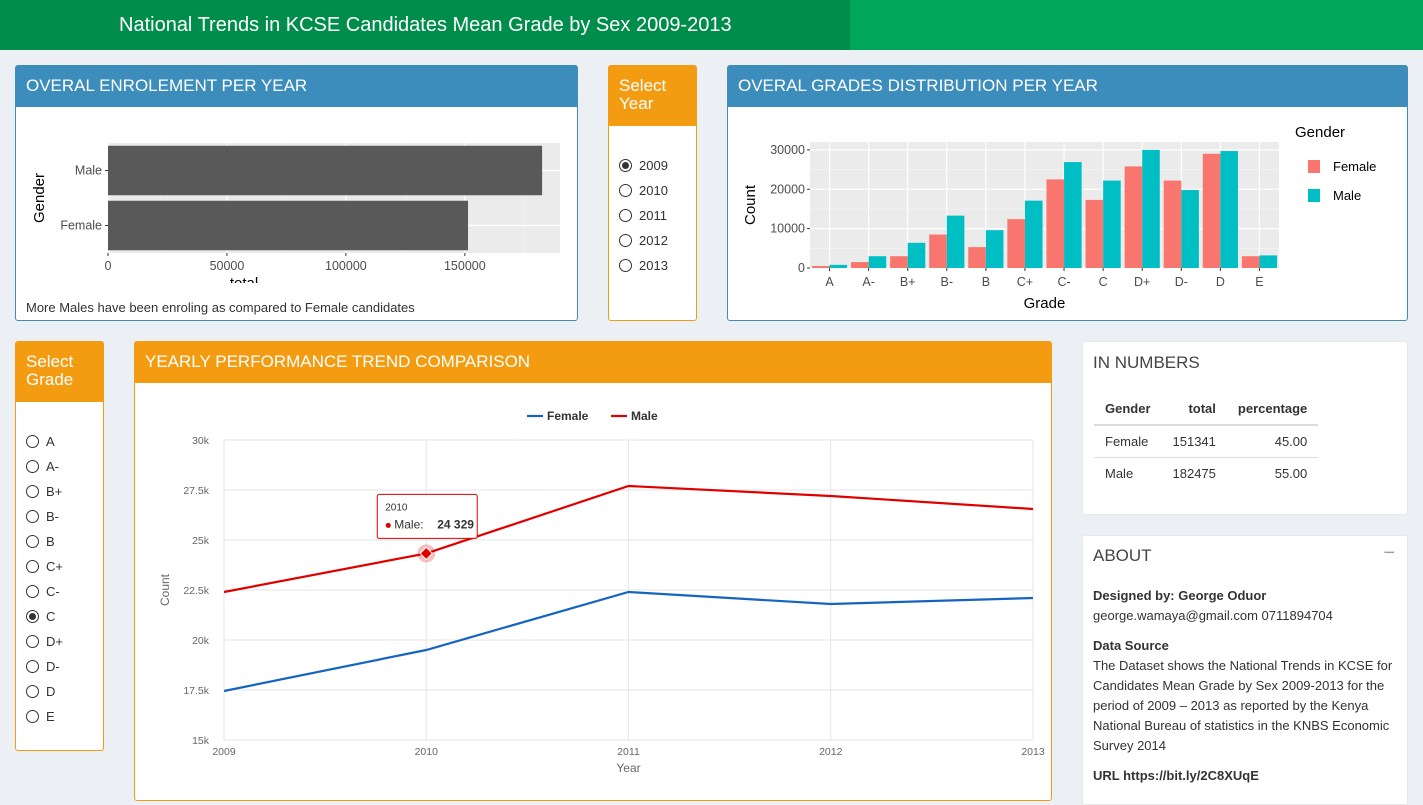 The height and width of the screenshot is (805, 1423). I want to click on bar-female-dplus, so click(1133, 217).